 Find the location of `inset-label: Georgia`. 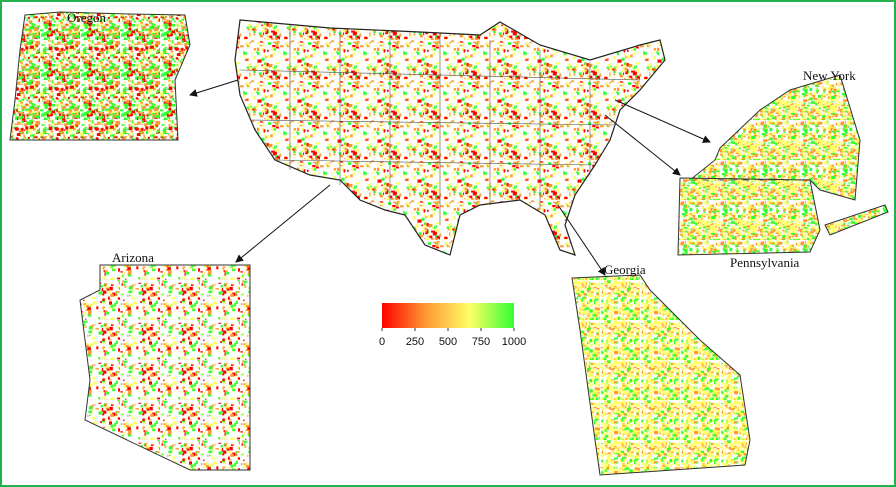

inset-label: Georgia is located at coordinates (625, 269).